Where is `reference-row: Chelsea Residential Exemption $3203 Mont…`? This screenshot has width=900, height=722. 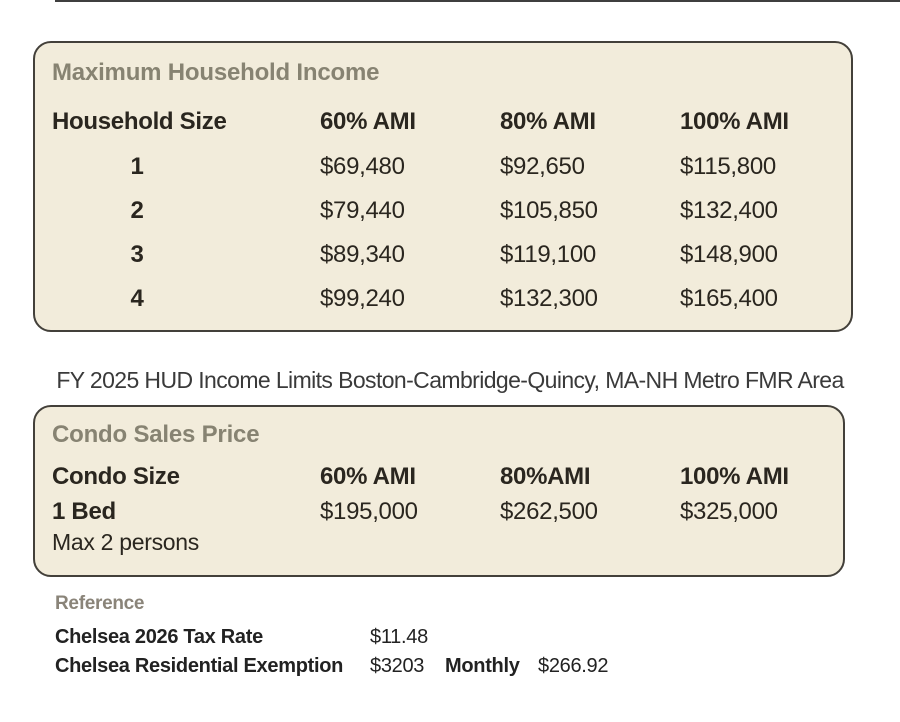 reference-row: Chelsea Residential Exemption $3203 Mont… is located at coordinates (455, 669).